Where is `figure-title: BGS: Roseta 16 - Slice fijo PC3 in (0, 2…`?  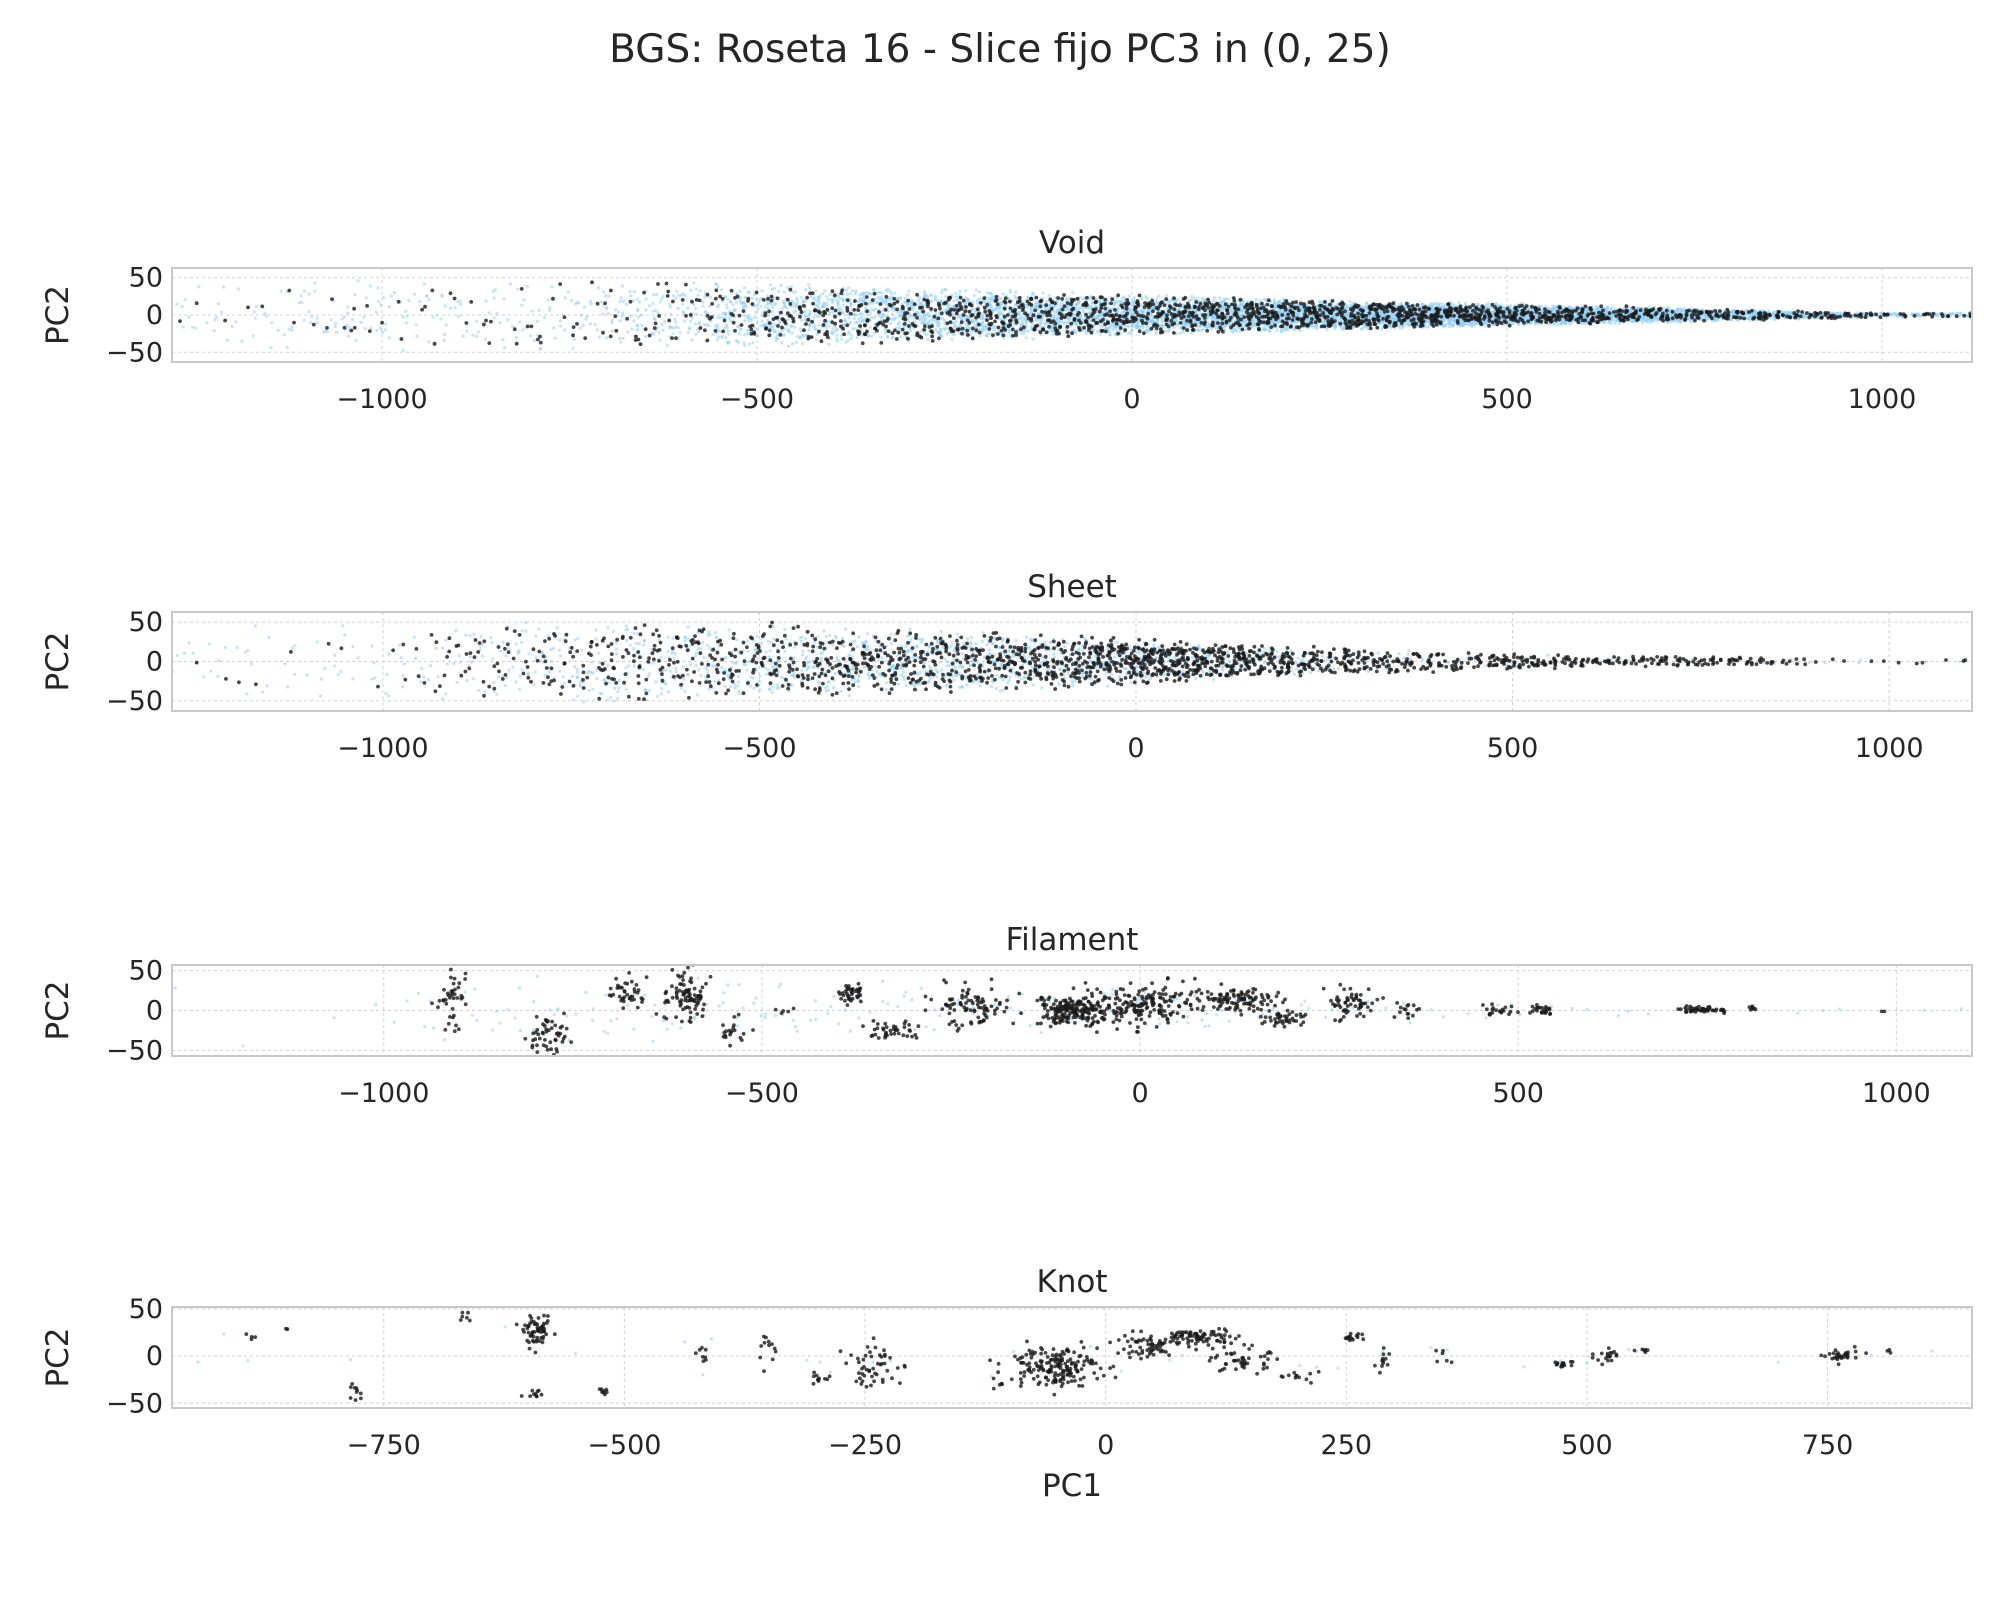 figure-title: BGS: Roseta 16 - Slice fijo PC3 in (0, 2… is located at coordinates (1000, 49).